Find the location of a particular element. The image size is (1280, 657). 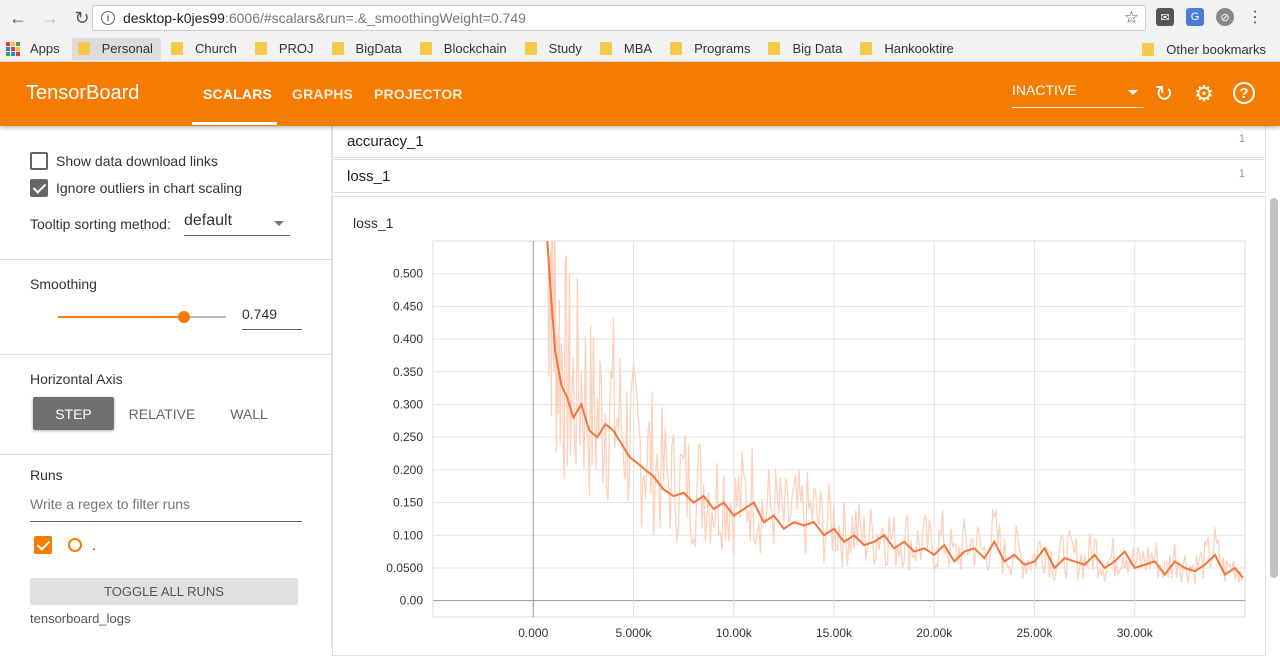

url-host: desktop-k0jes99 is located at coordinates (174, 18).